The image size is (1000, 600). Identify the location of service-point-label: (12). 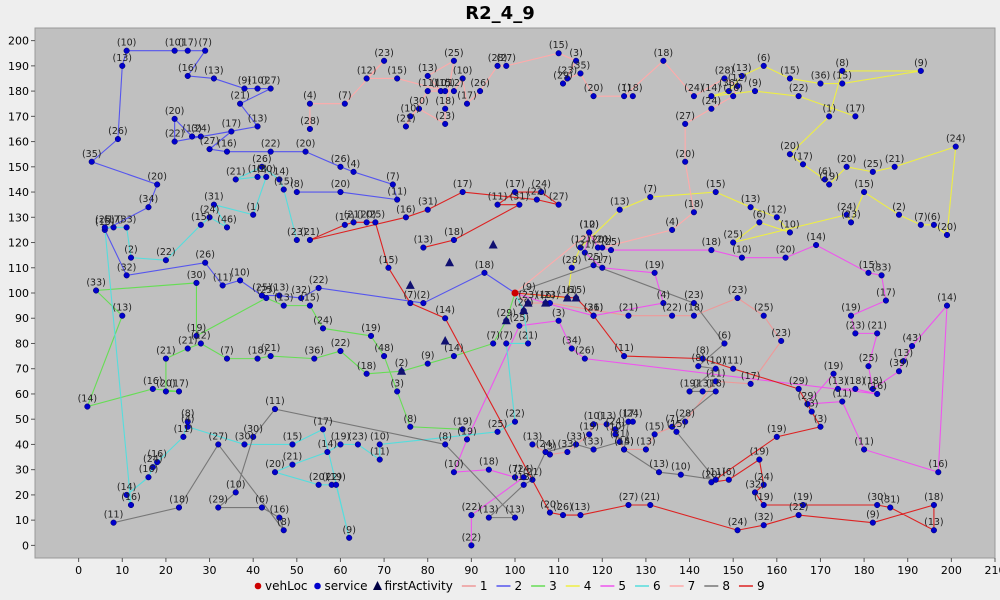
(201, 335).